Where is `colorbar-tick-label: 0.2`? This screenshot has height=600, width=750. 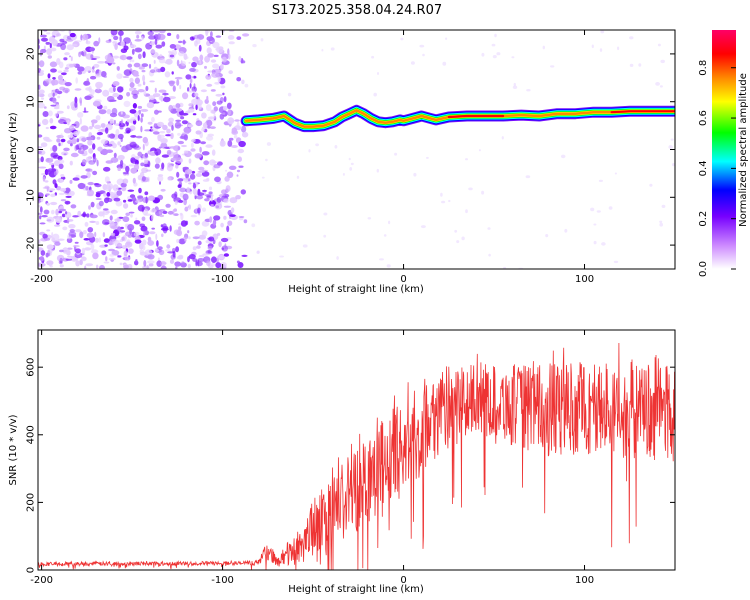
colorbar-tick-label: 0.2 is located at coordinates (703, 219).